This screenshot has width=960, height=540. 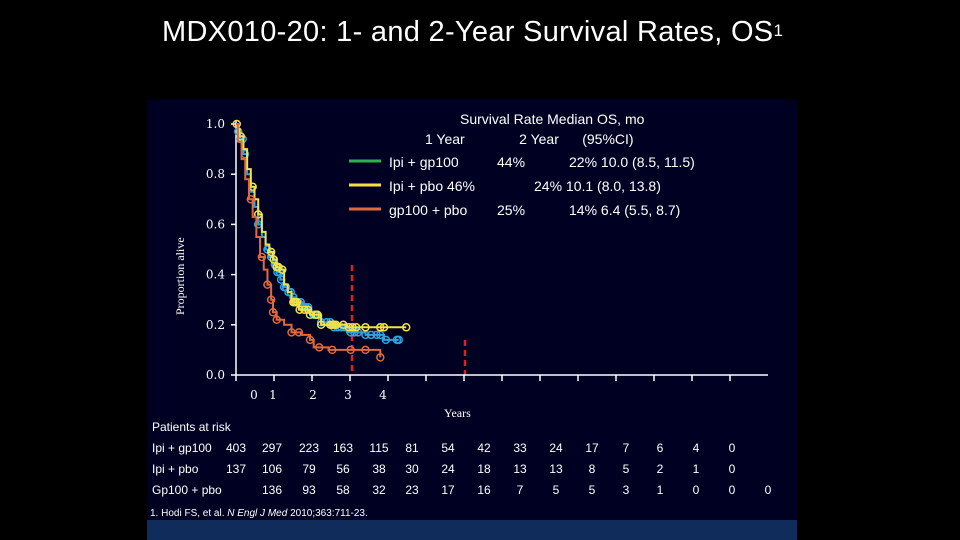 I want to click on reference-lines, so click(x=408, y=320).